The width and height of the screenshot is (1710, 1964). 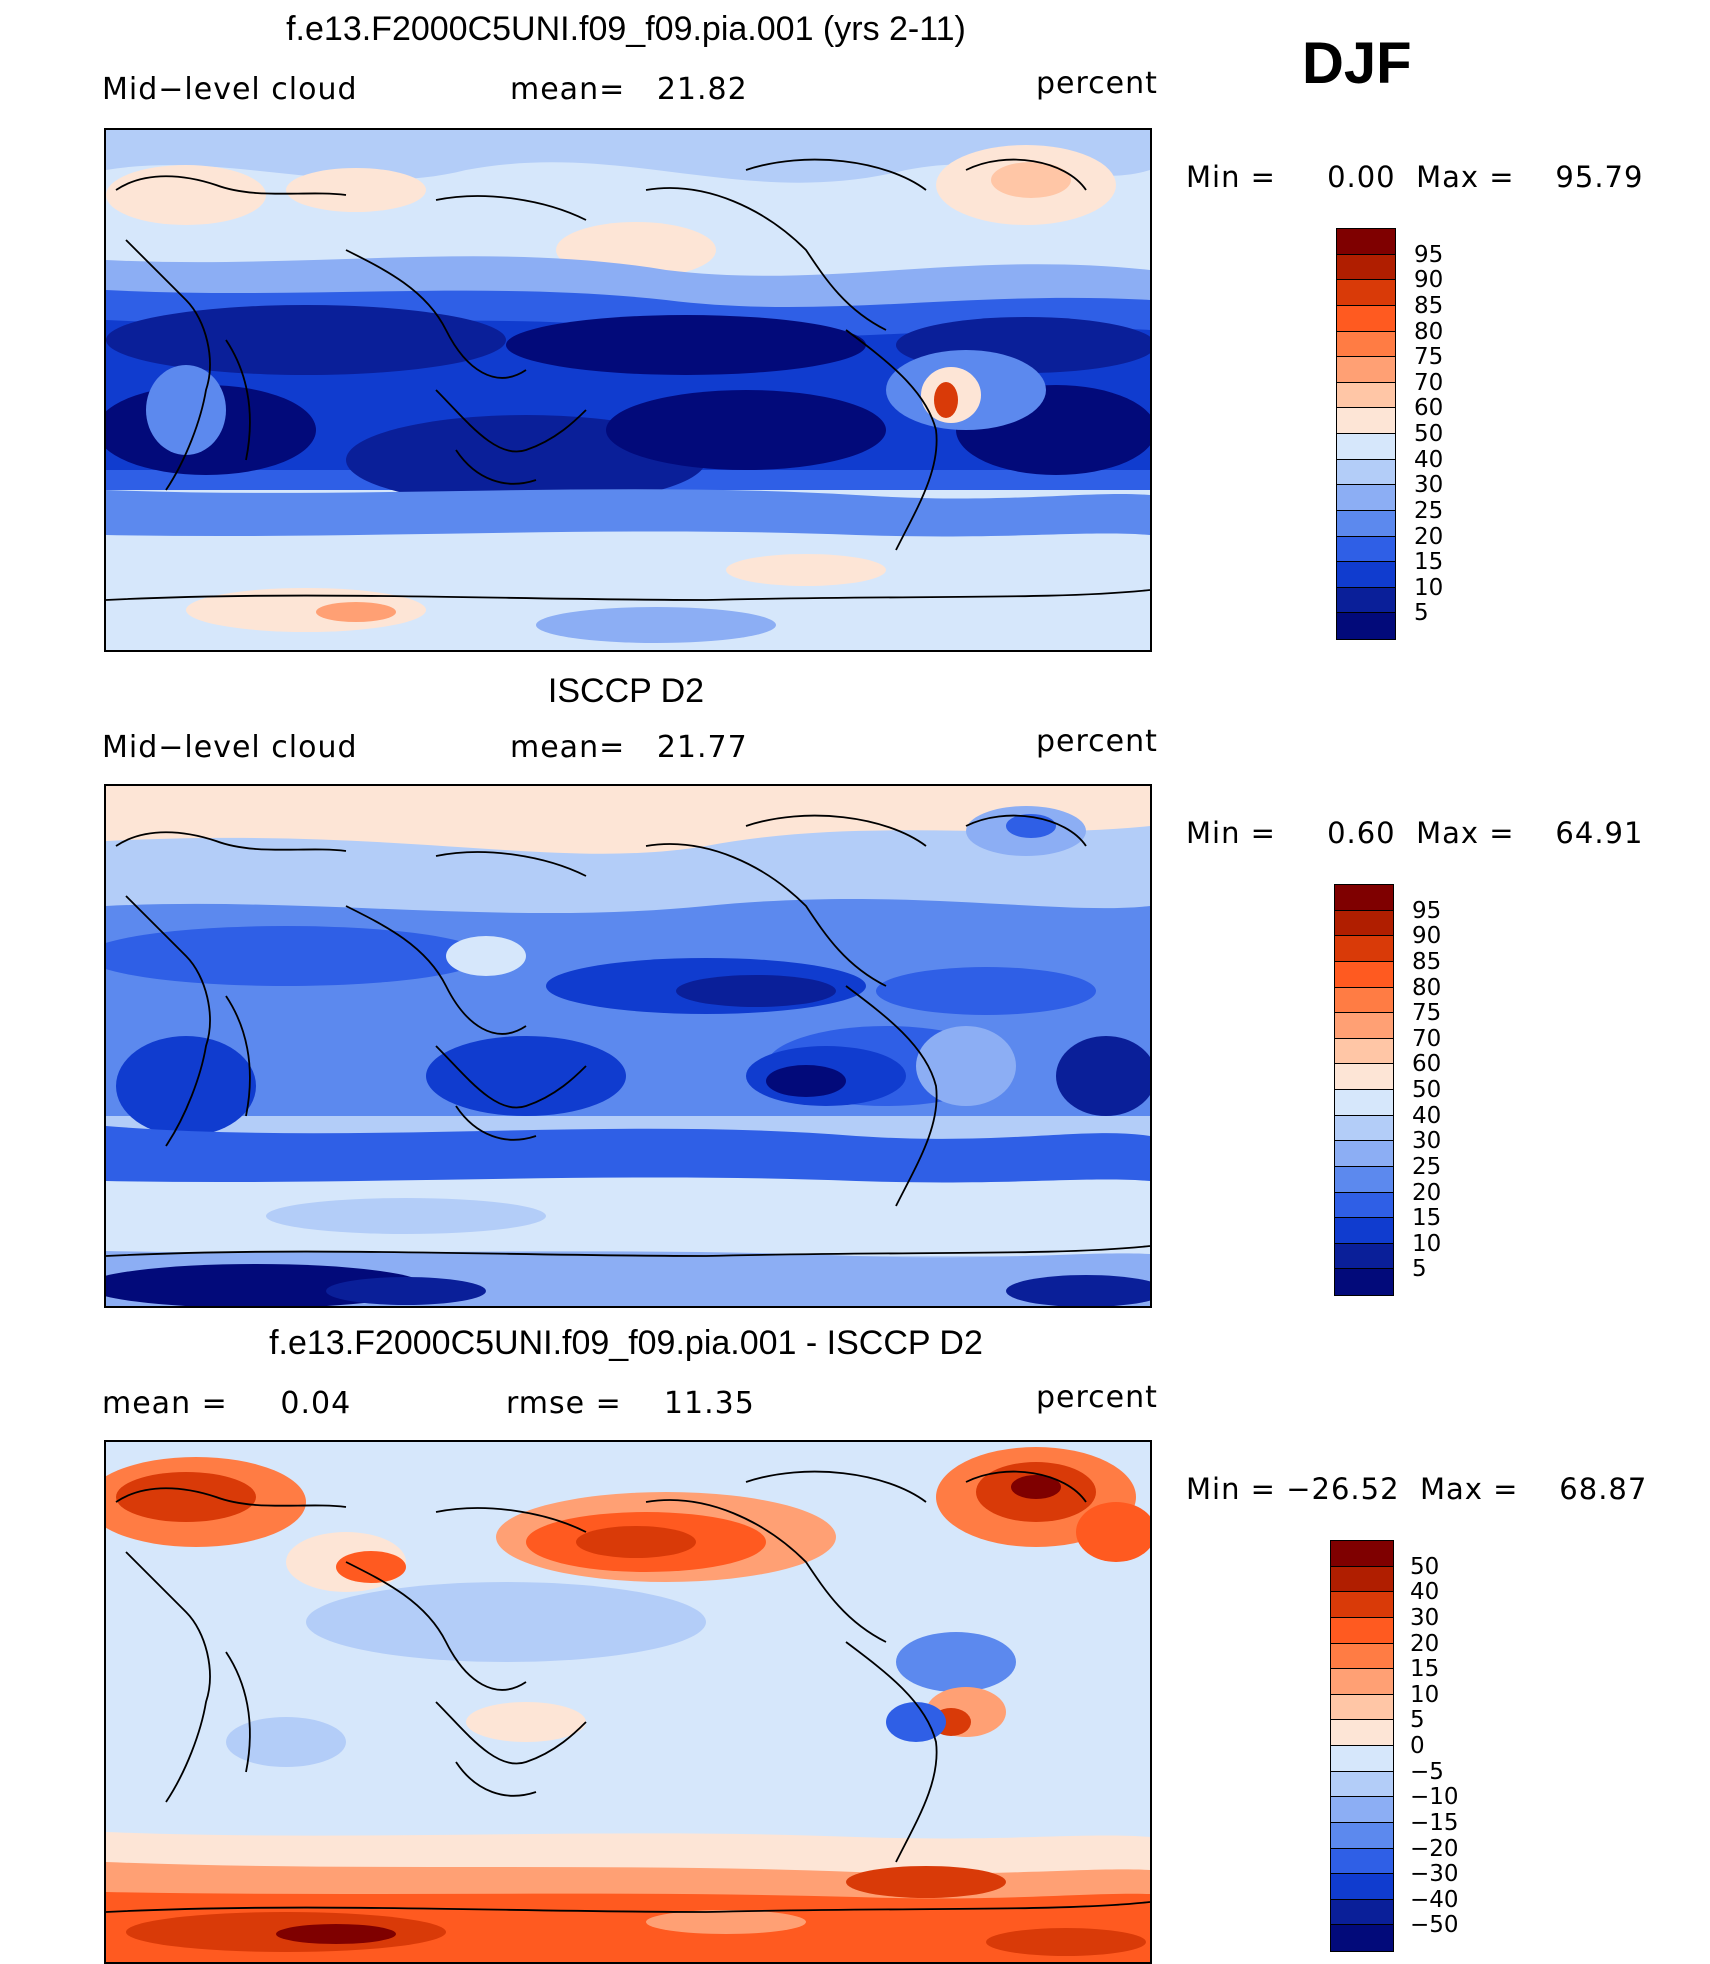 What do you see at coordinates (1427, 936) in the screenshot?
I see `colorbar-tick-label: 90` at bounding box center [1427, 936].